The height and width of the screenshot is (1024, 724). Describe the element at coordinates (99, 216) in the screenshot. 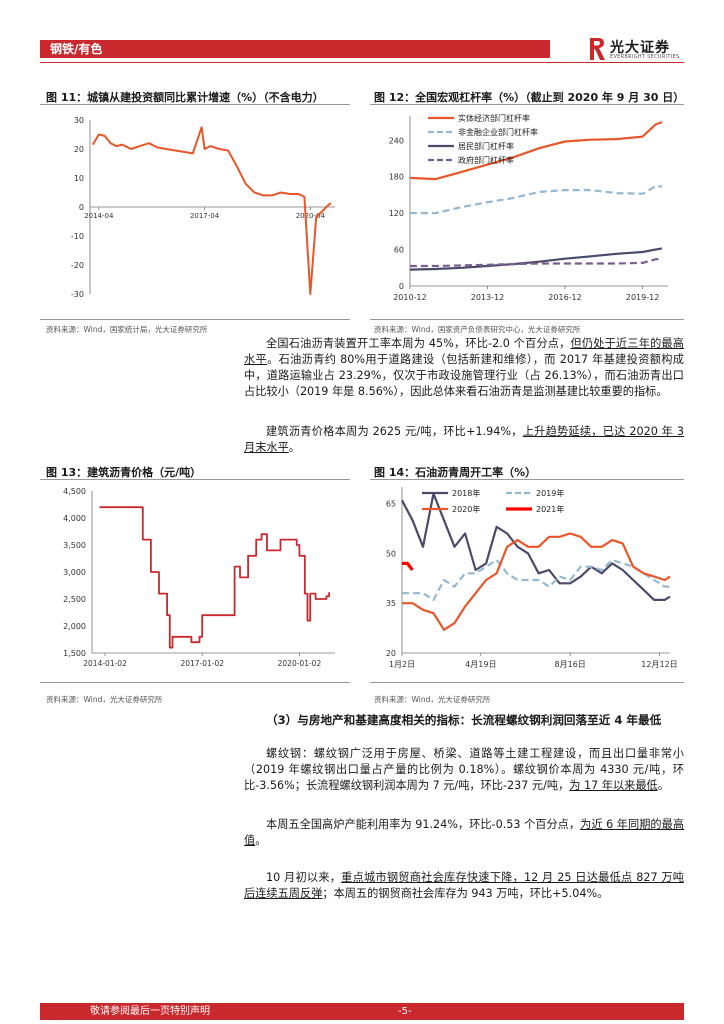

I see `fig11-x-tick-label: 2014-04` at that location.